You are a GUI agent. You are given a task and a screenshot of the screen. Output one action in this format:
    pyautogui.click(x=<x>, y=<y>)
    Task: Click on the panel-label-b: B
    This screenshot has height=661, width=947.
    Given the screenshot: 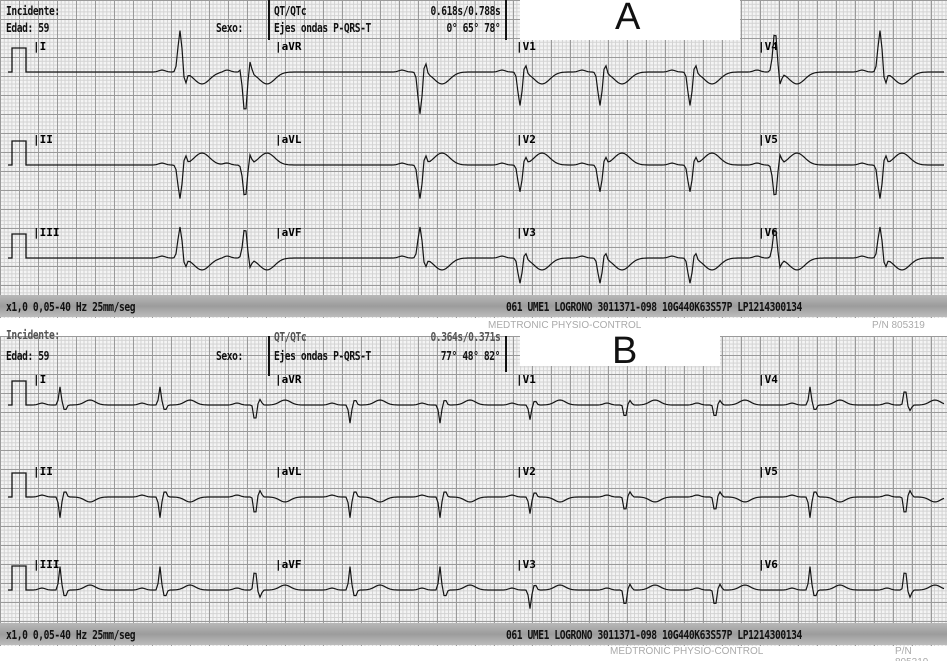 What is the action you would take?
    pyautogui.click(x=625, y=351)
    